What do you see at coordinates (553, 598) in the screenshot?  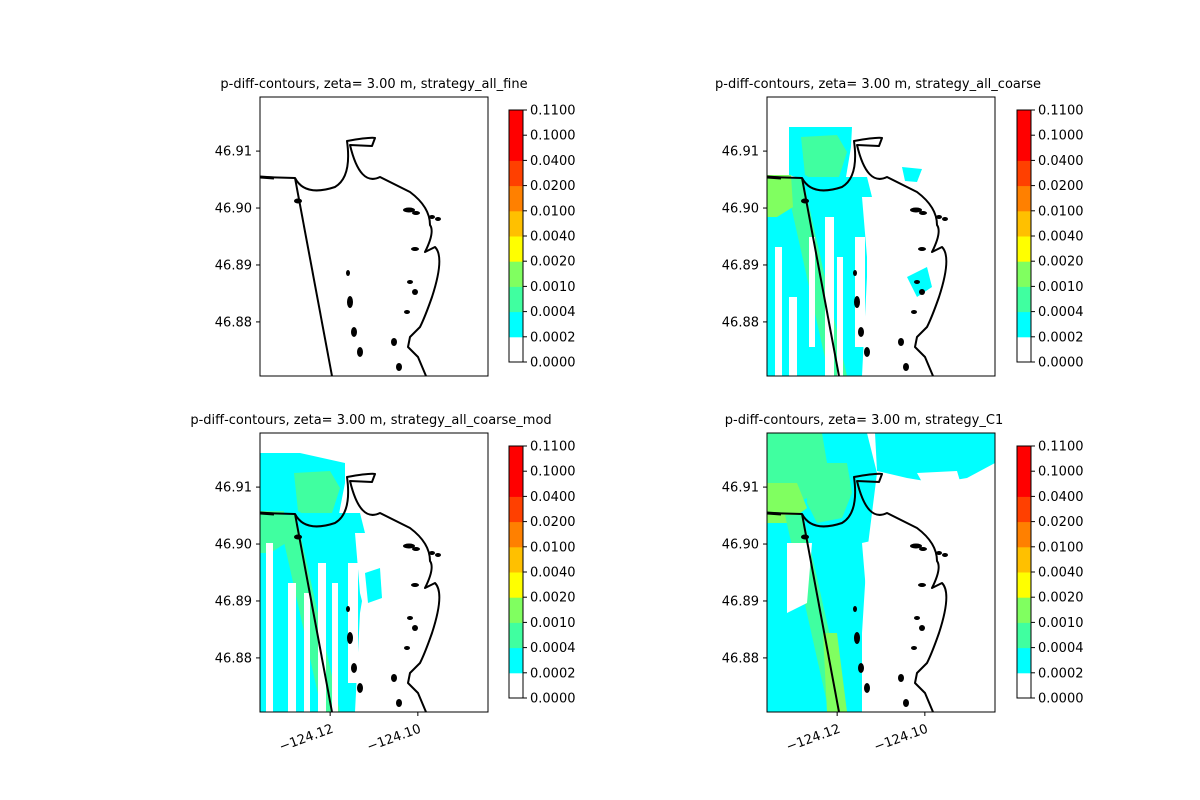 I see `colorbar-tick-label: 0.0020` at bounding box center [553, 598].